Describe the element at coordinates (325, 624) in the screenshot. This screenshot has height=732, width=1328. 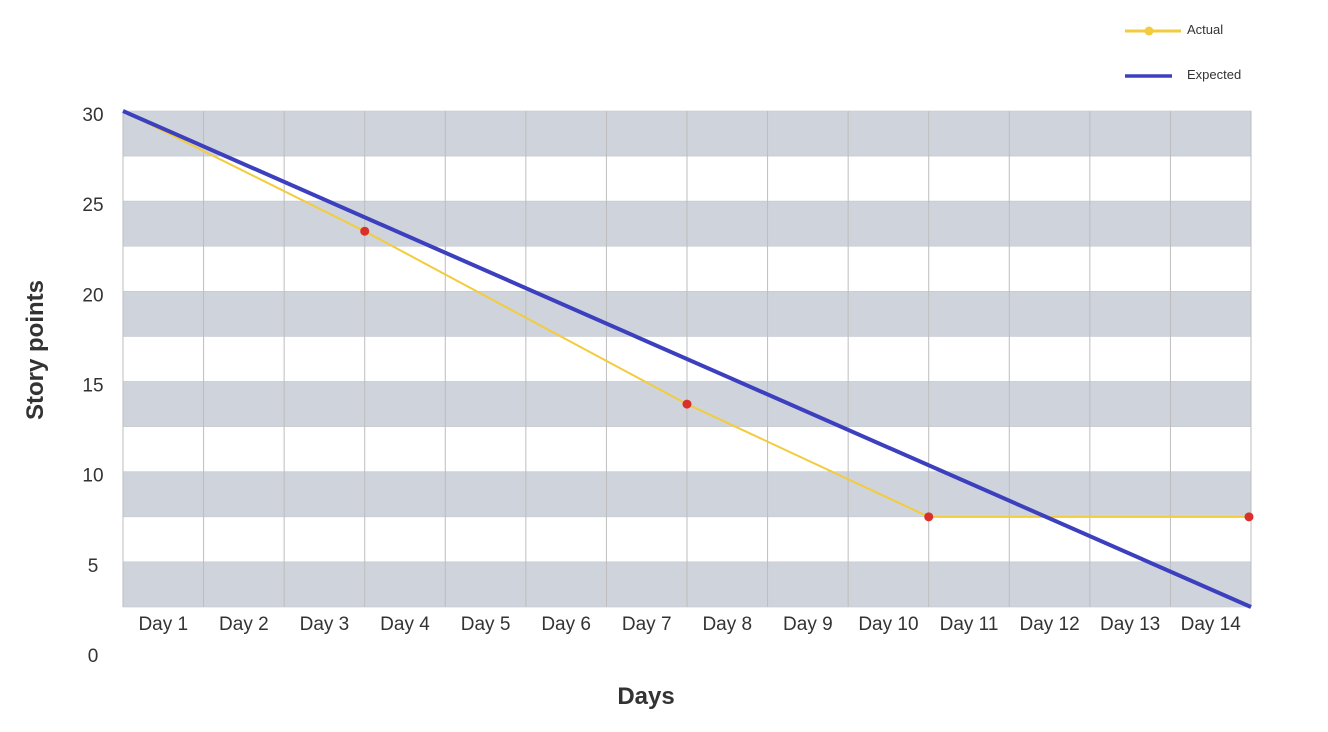
I see `x-tick-label: Day 3` at that location.